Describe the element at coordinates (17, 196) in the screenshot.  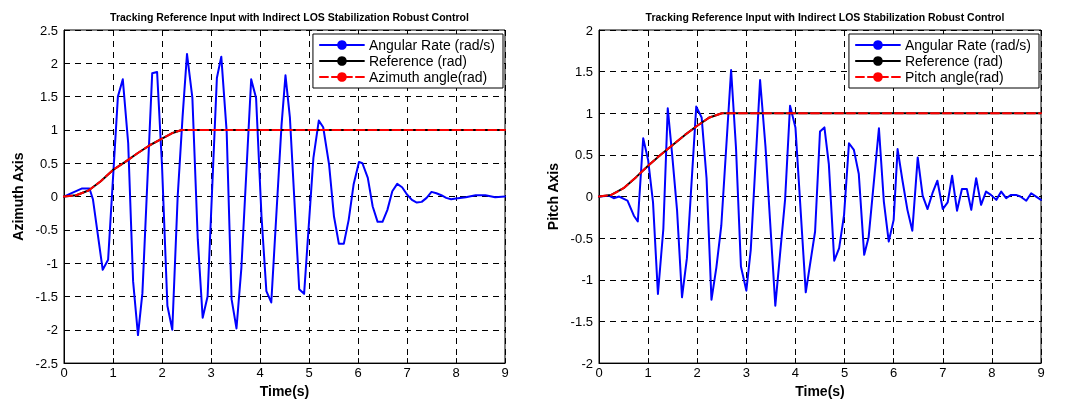
I see `y-axis-title: Azimuth Axis` at that location.